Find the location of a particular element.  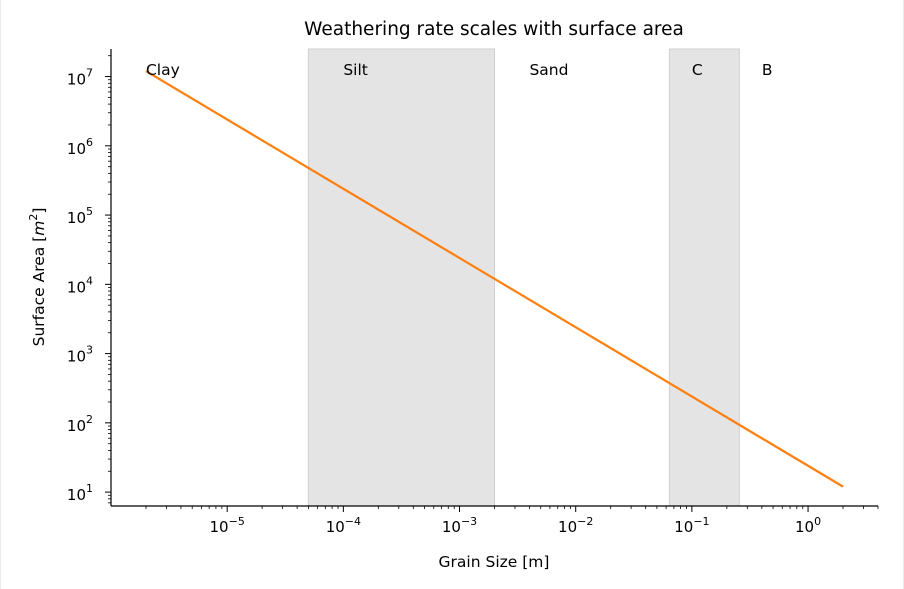

y-axis-label-text: Surface Area [ is located at coordinates (39, 291).